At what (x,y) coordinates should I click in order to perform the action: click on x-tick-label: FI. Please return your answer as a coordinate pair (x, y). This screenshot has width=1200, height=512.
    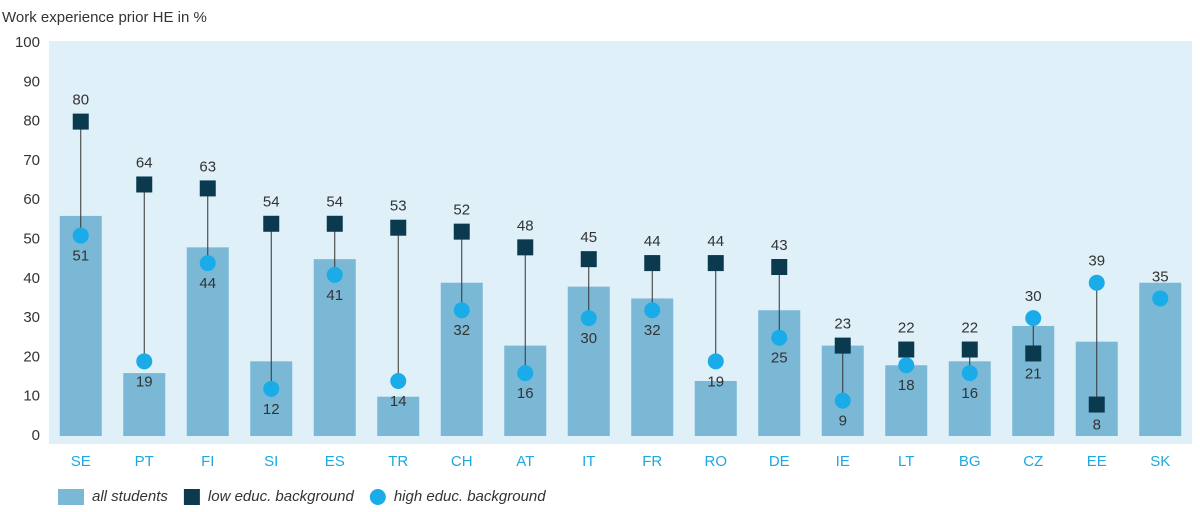
    Looking at the image, I should click on (207, 461).